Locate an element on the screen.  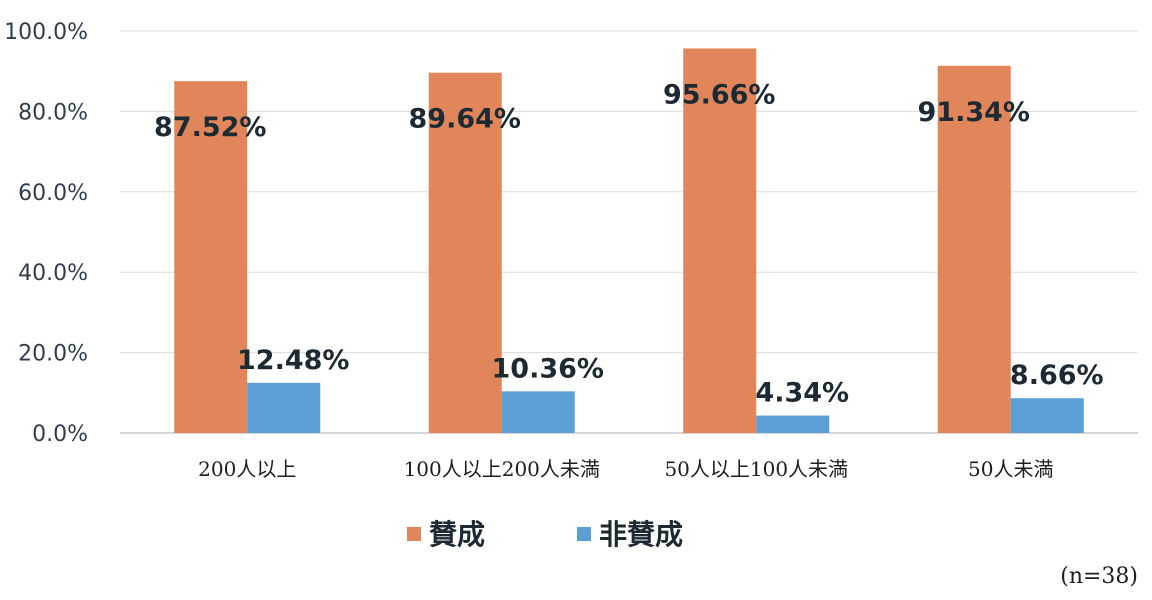
y-tick-label: 20.0% is located at coordinates (53, 354).